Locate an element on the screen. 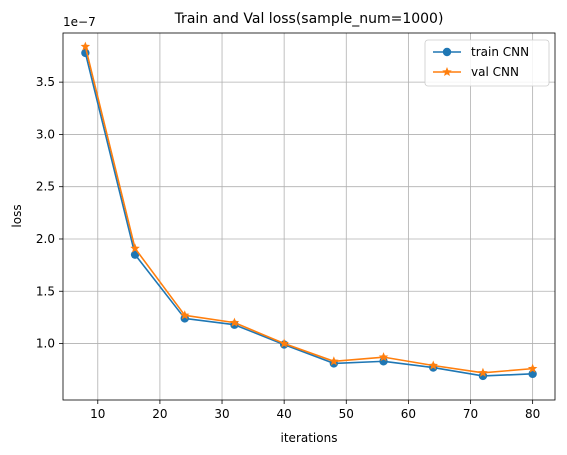  x-tick-label: 20 is located at coordinates (159, 414).